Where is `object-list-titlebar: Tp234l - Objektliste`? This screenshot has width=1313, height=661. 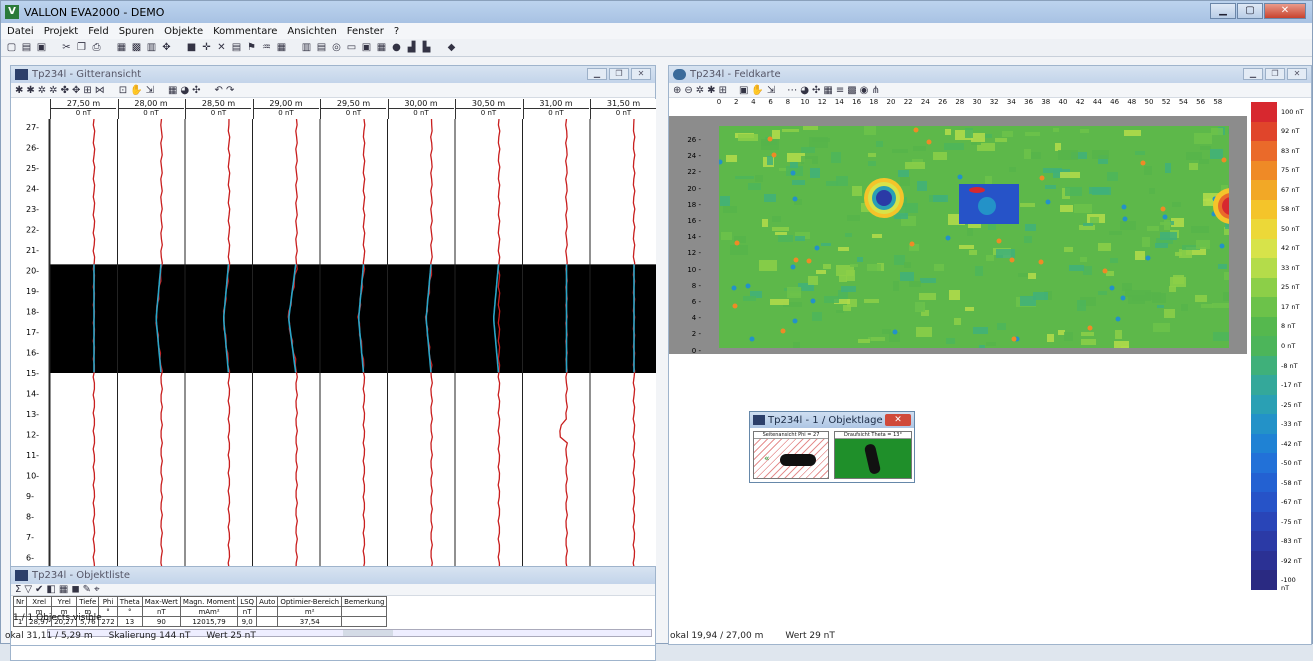 object-list-titlebar: Tp234l - Objektliste is located at coordinates (333, 575).